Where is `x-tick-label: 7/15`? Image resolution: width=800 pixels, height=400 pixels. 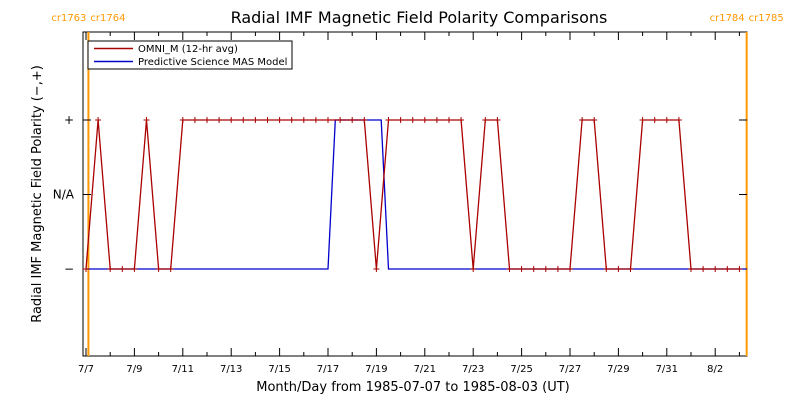
x-tick-label: 7/15 is located at coordinates (279, 369).